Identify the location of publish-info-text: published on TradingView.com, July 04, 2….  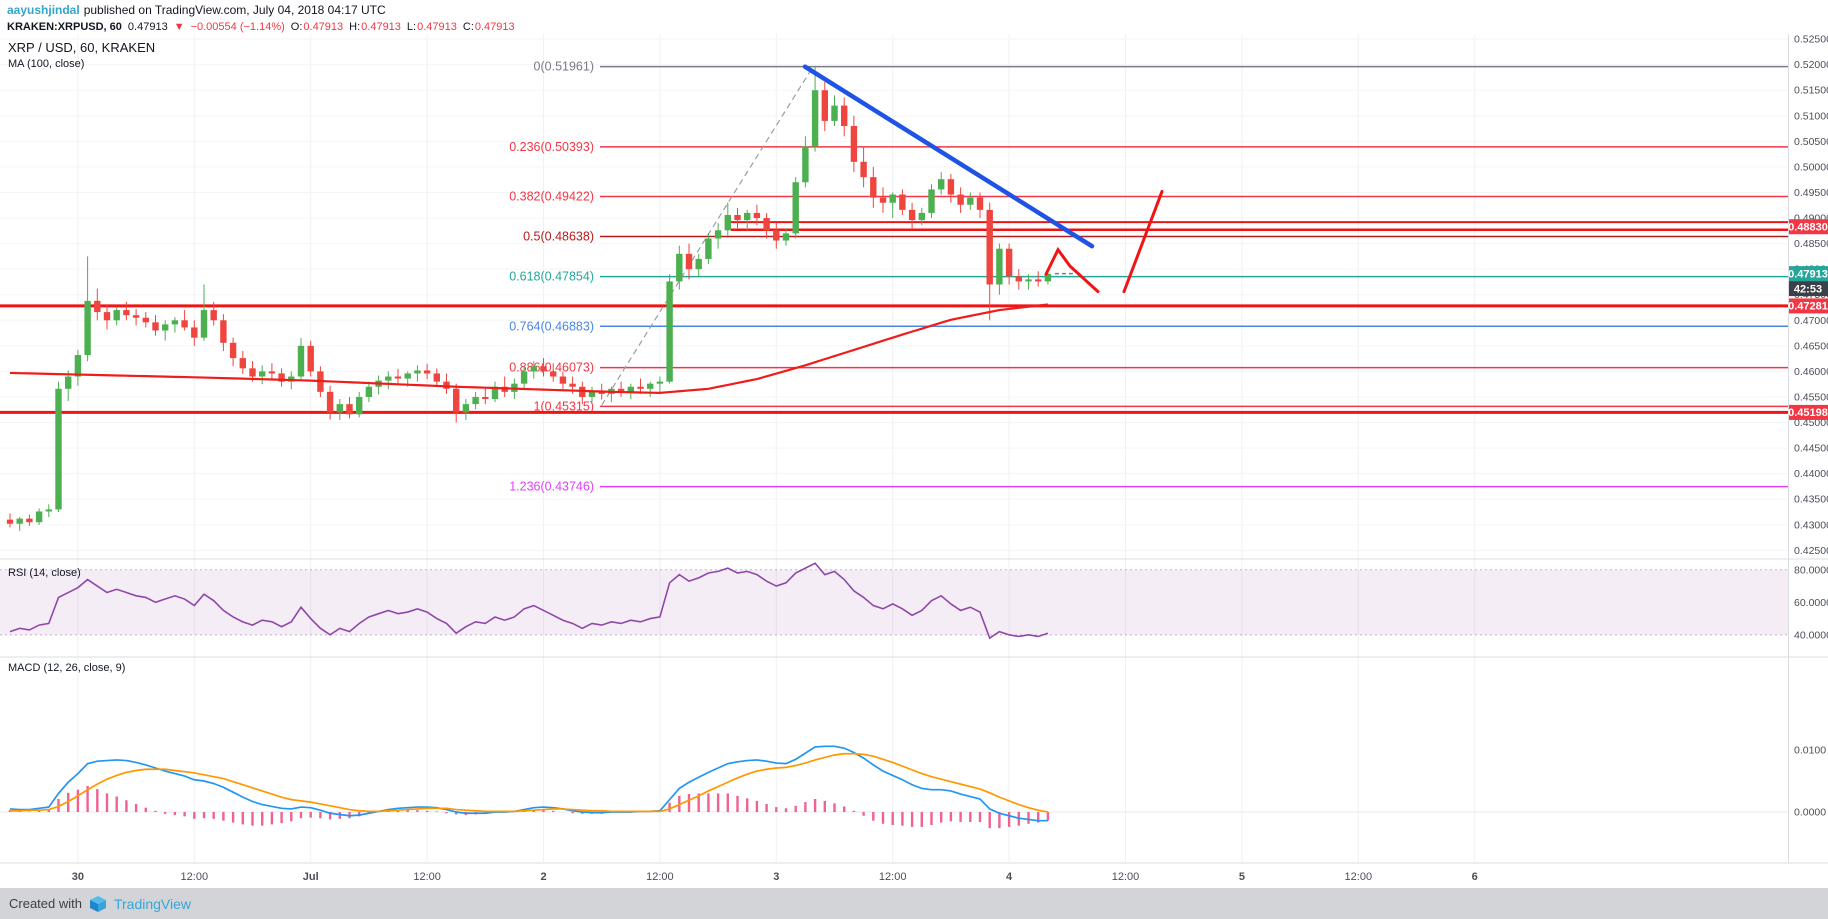
(234, 9).